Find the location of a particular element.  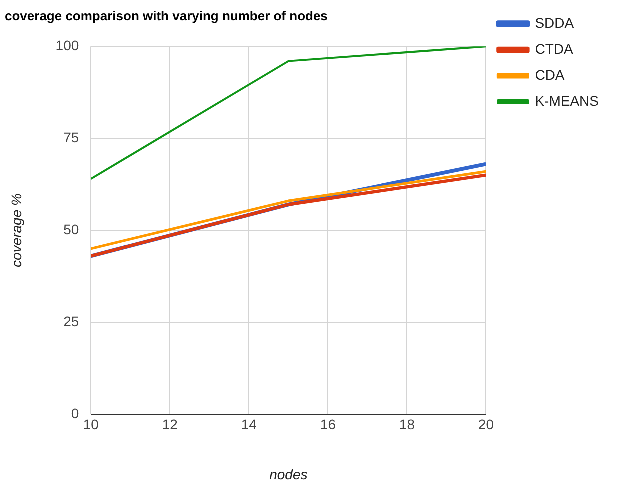

y-tick-label: 100 is located at coordinates (68, 45).